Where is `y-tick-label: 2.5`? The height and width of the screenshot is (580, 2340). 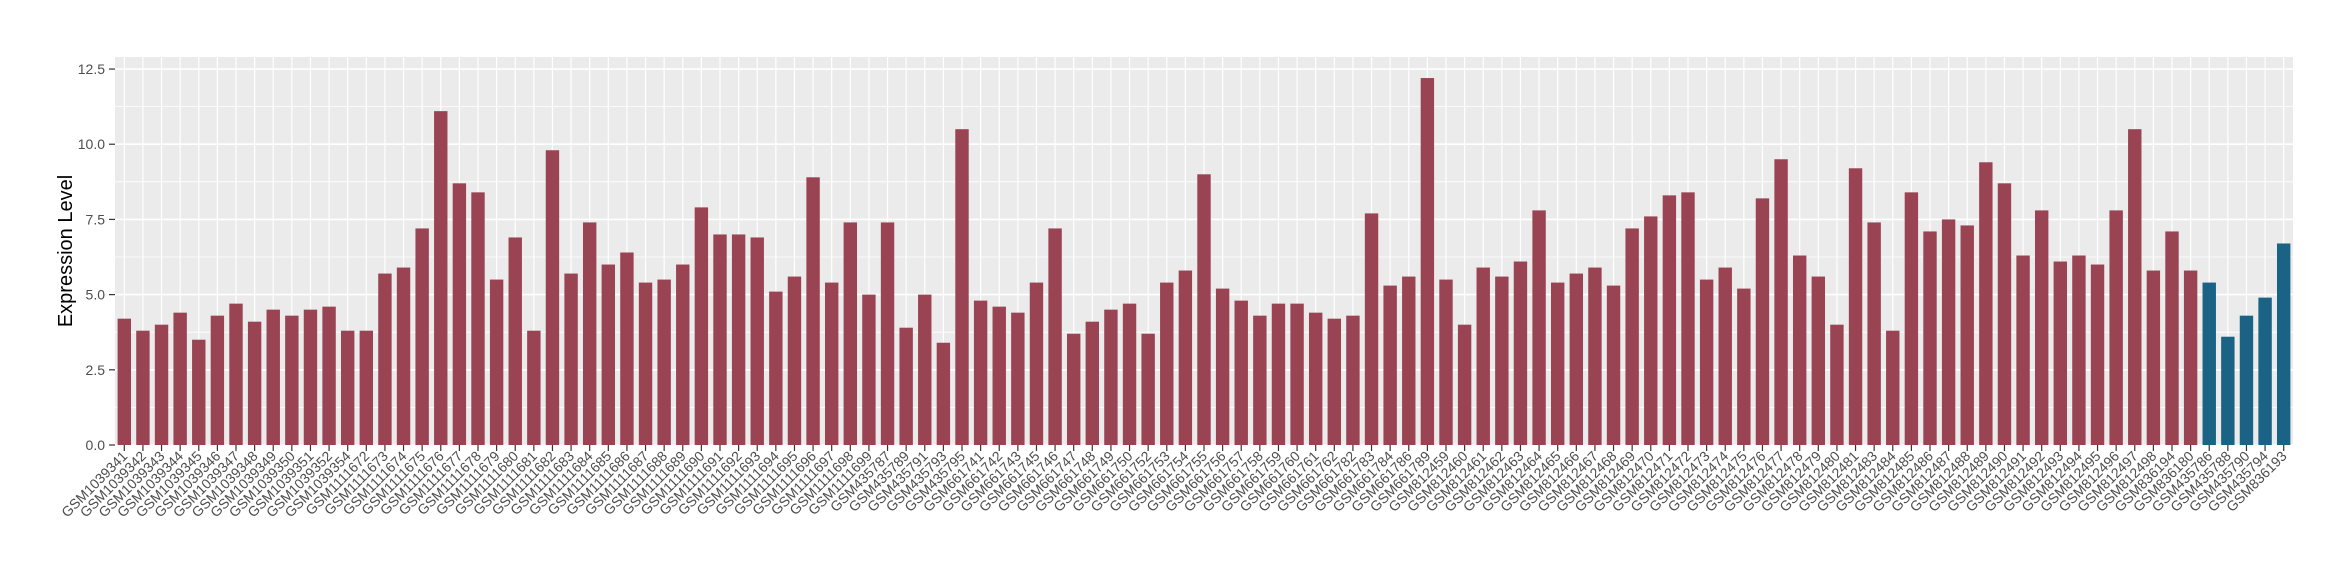 y-tick-label: 2.5 is located at coordinates (96, 370).